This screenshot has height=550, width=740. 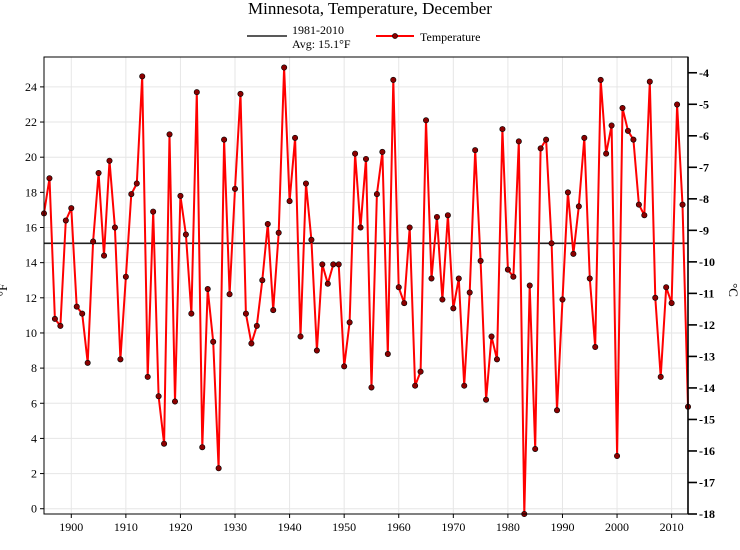 I want to click on y-tick-label: 8, so click(x=34, y=368).